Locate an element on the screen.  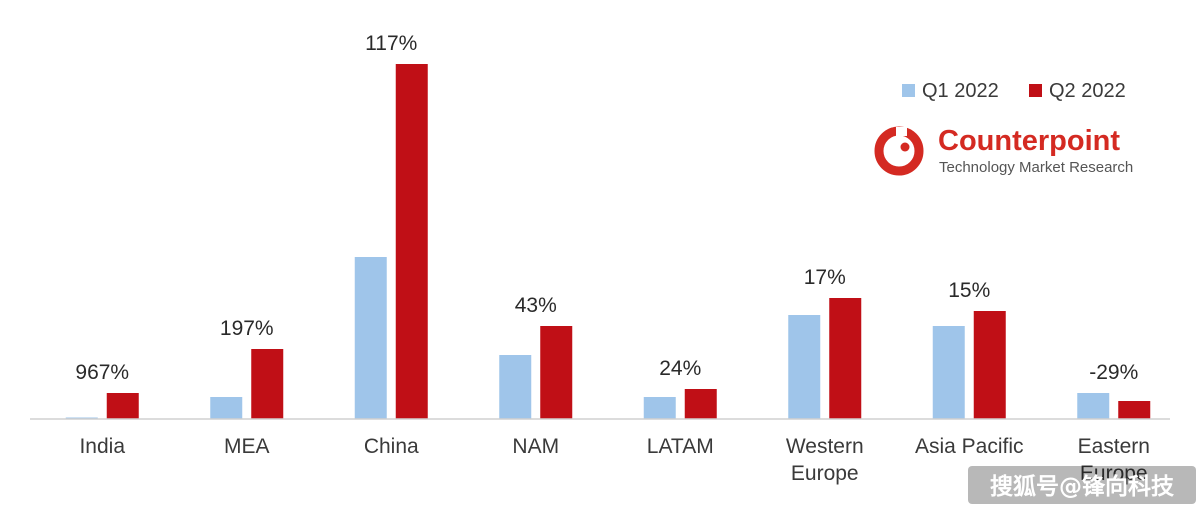
growth-label-india: 967% is located at coordinates (102, 372).